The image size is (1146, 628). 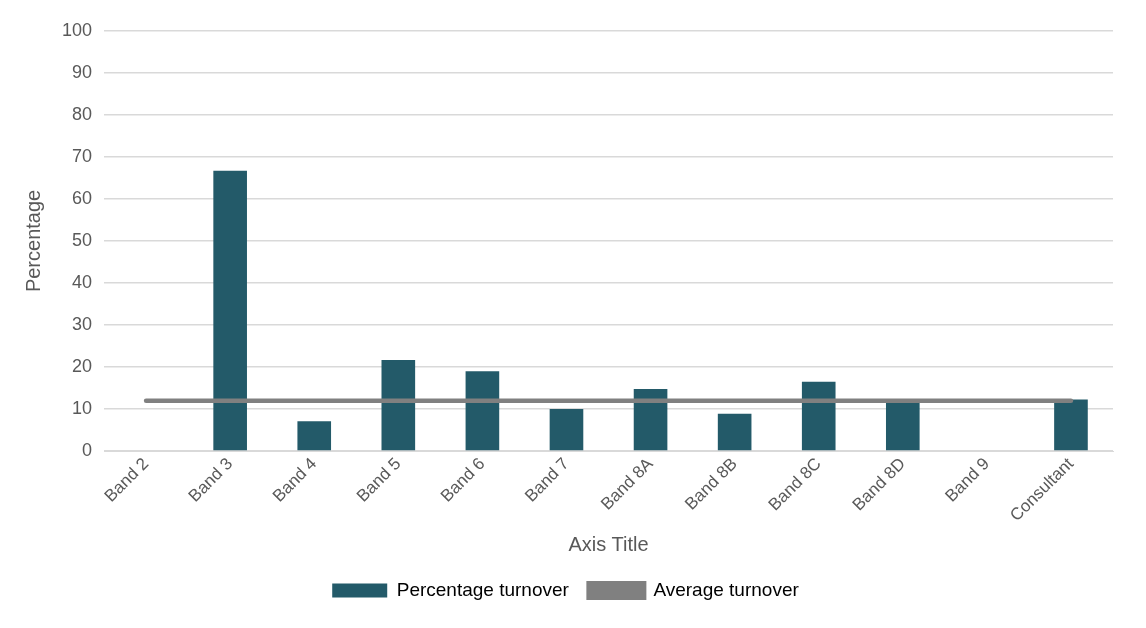 I want to click on y-tick-label: 100, so click(x=77, y=29).